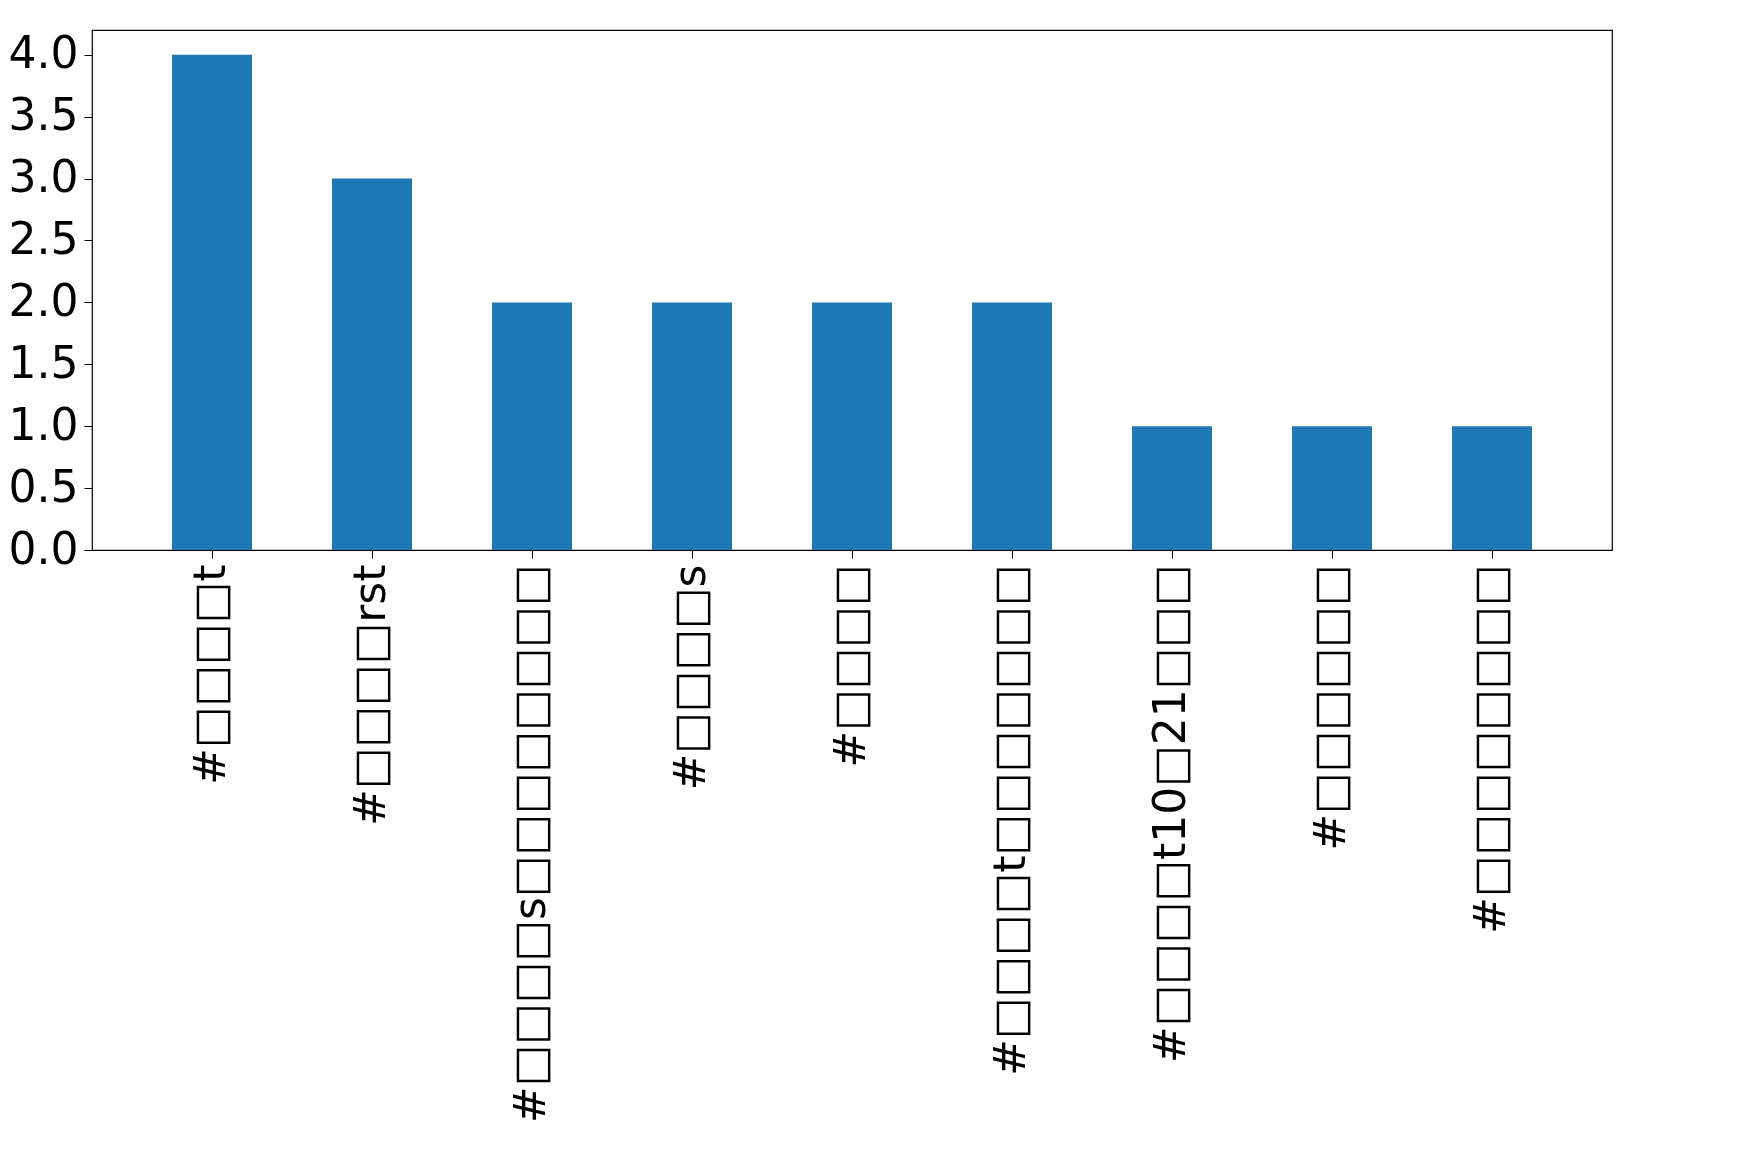  I want to click on y-tick-label: 1.5, so click(43, 362).